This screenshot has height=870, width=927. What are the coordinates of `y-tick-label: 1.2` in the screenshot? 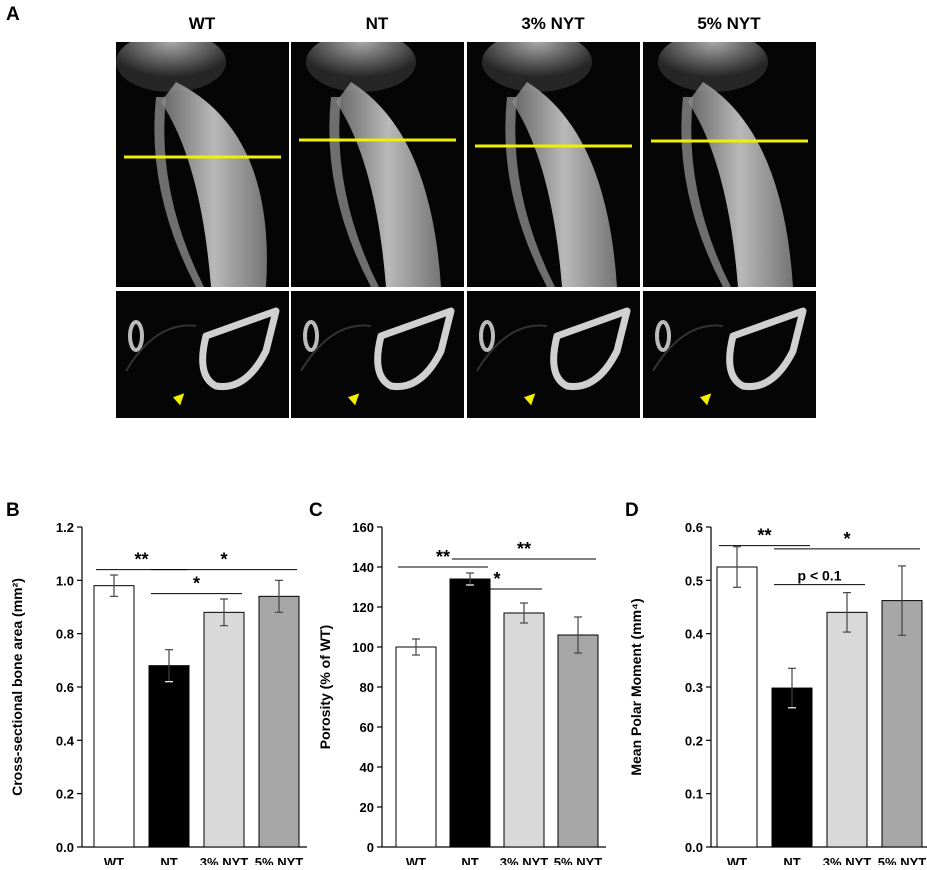 It's located at (65, 527).